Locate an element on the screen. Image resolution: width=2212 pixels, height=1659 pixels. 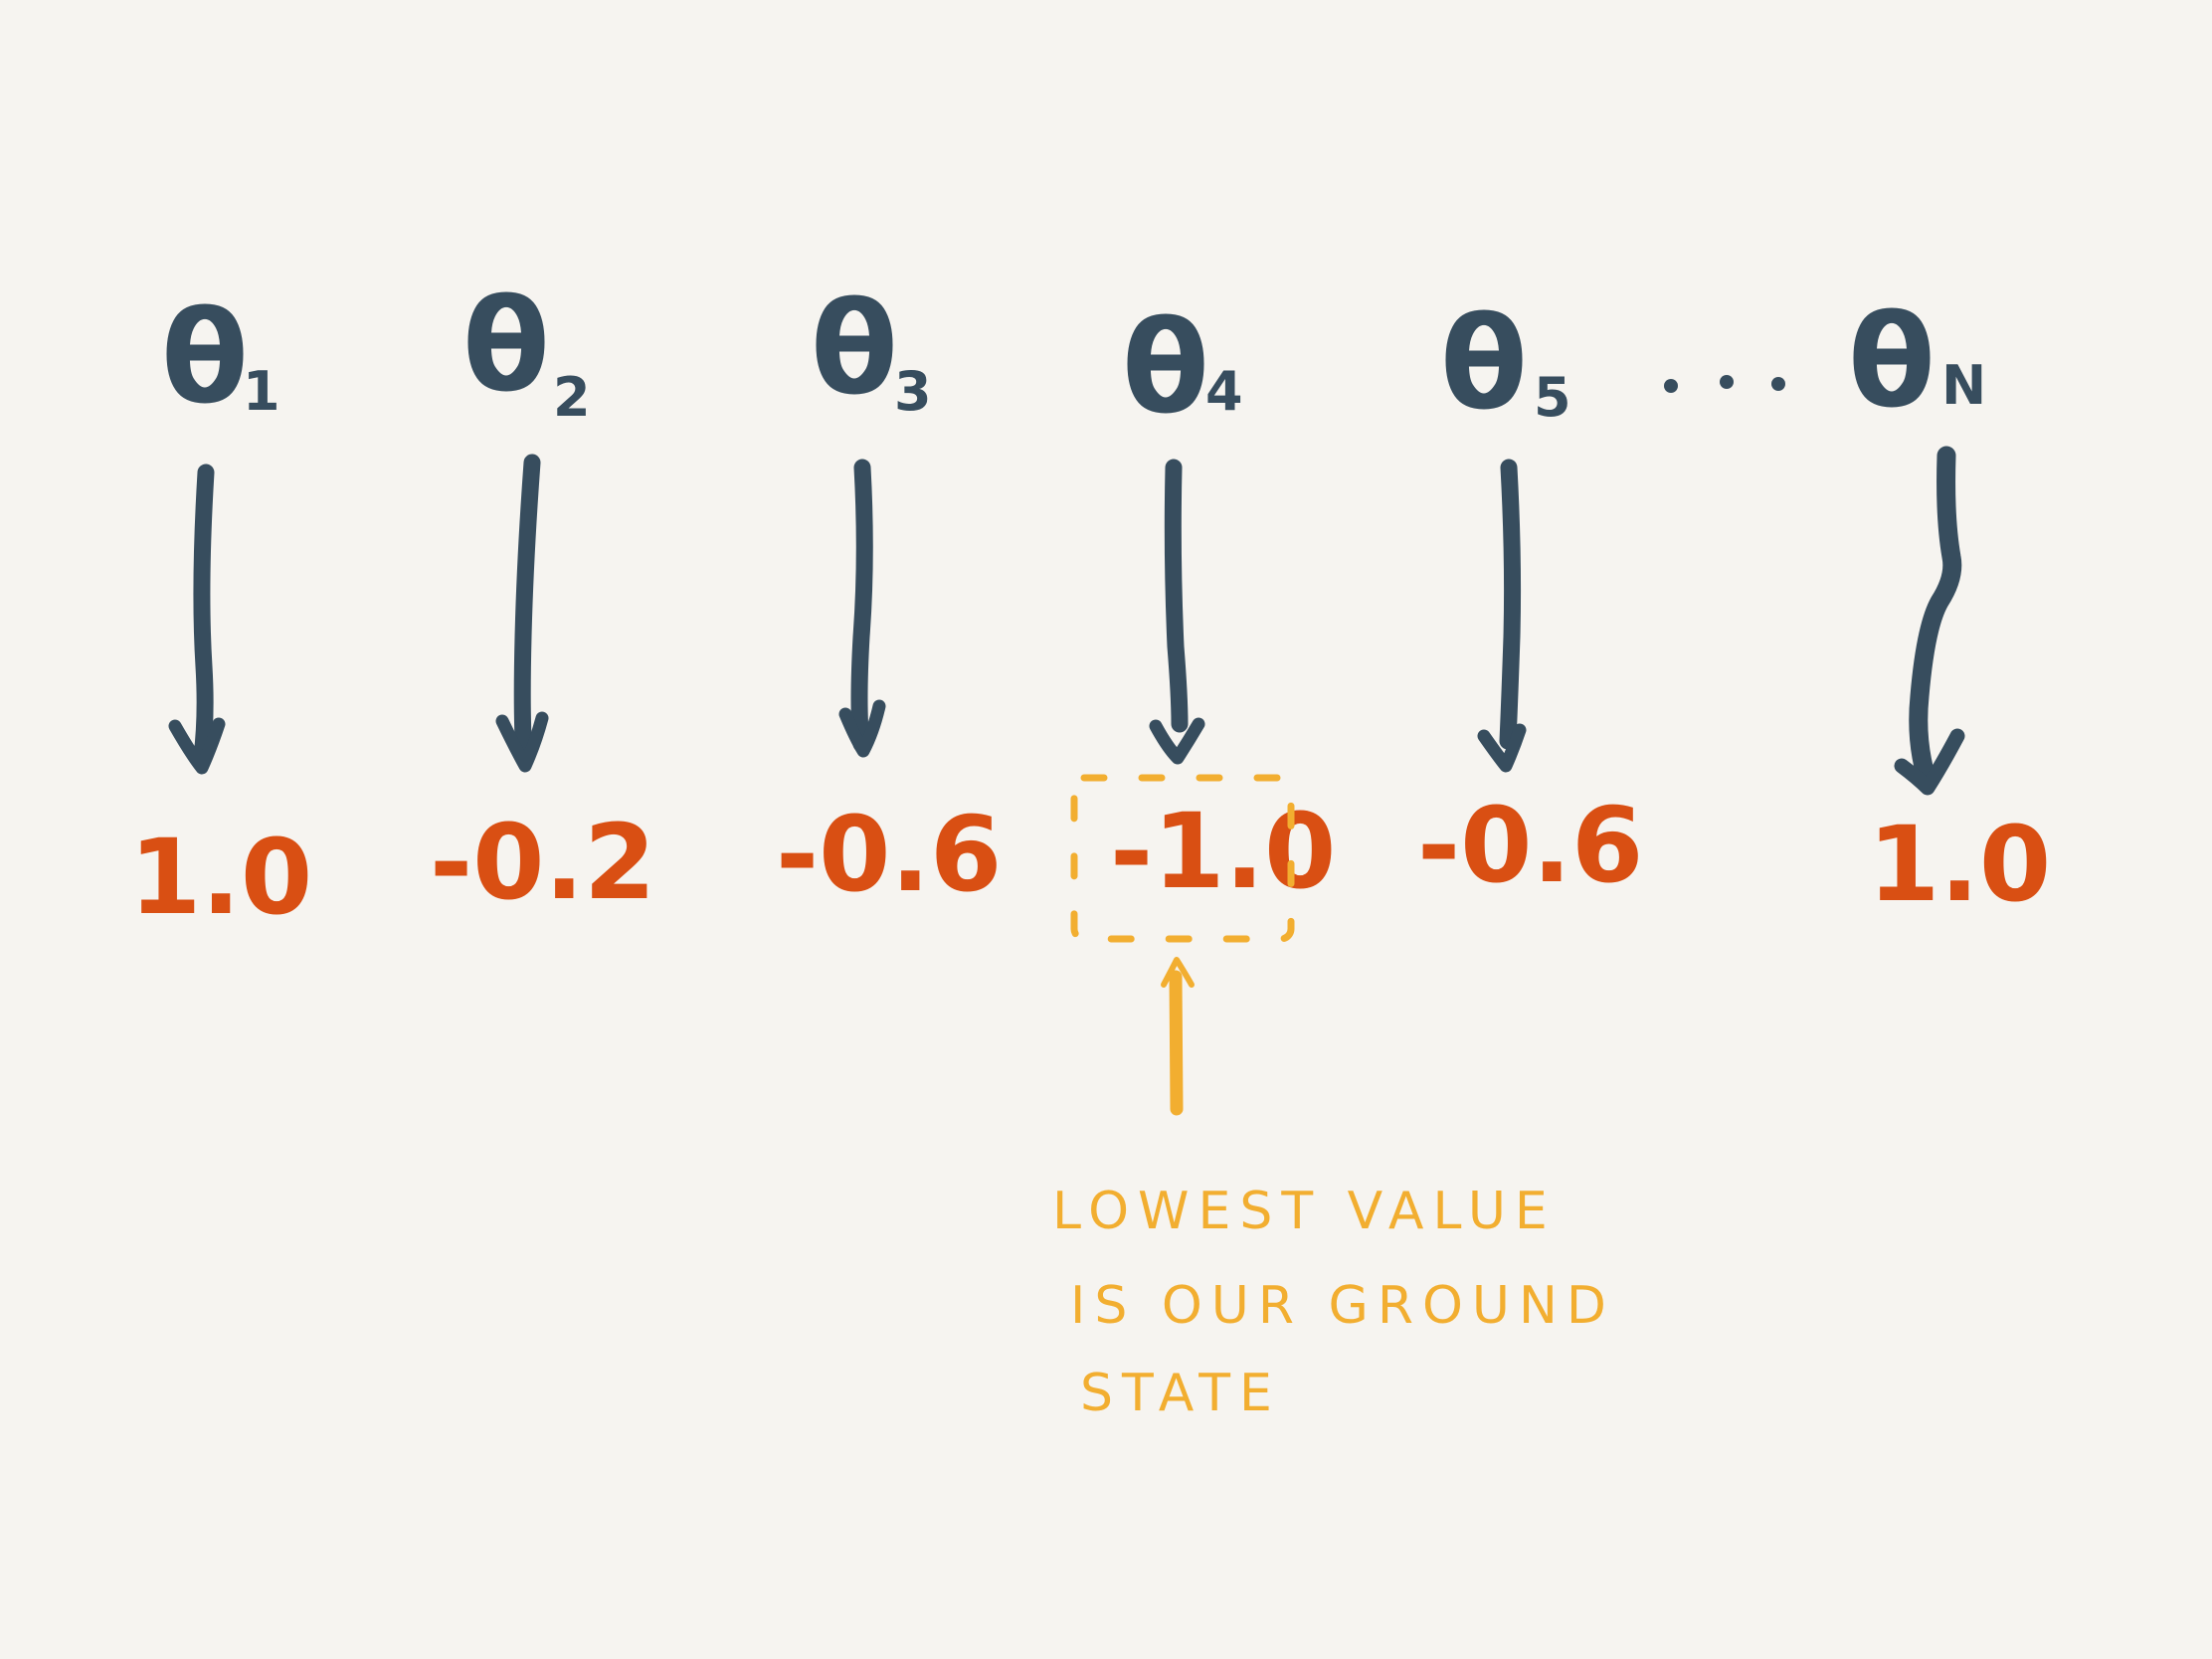
up-arrow-head is located at coordinates (1178, 972).